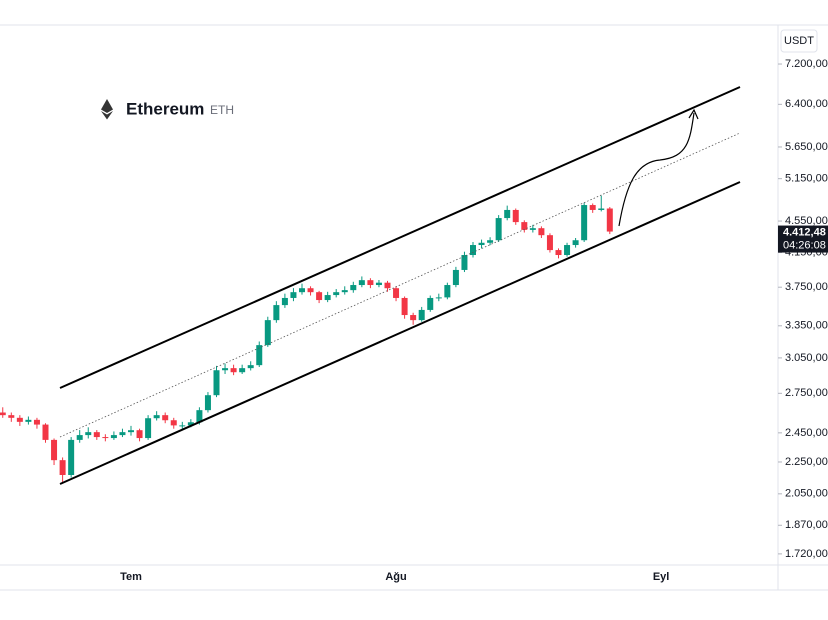 The height and width of the screenshot is (620, 828). Describe the element at coordinates (804, 245) in the screenshot. I see `countdown-label: 04:26:08` at that location.